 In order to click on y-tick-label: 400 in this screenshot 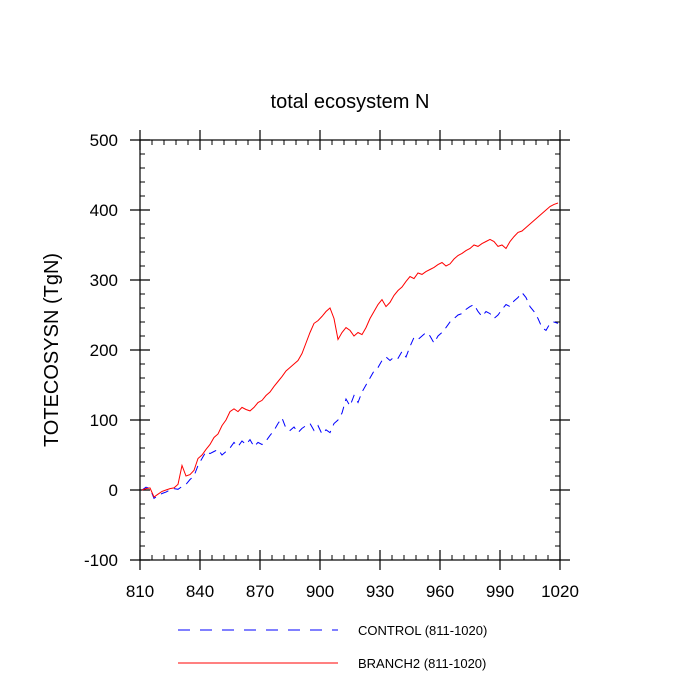, I will do `click(104, 210)`.